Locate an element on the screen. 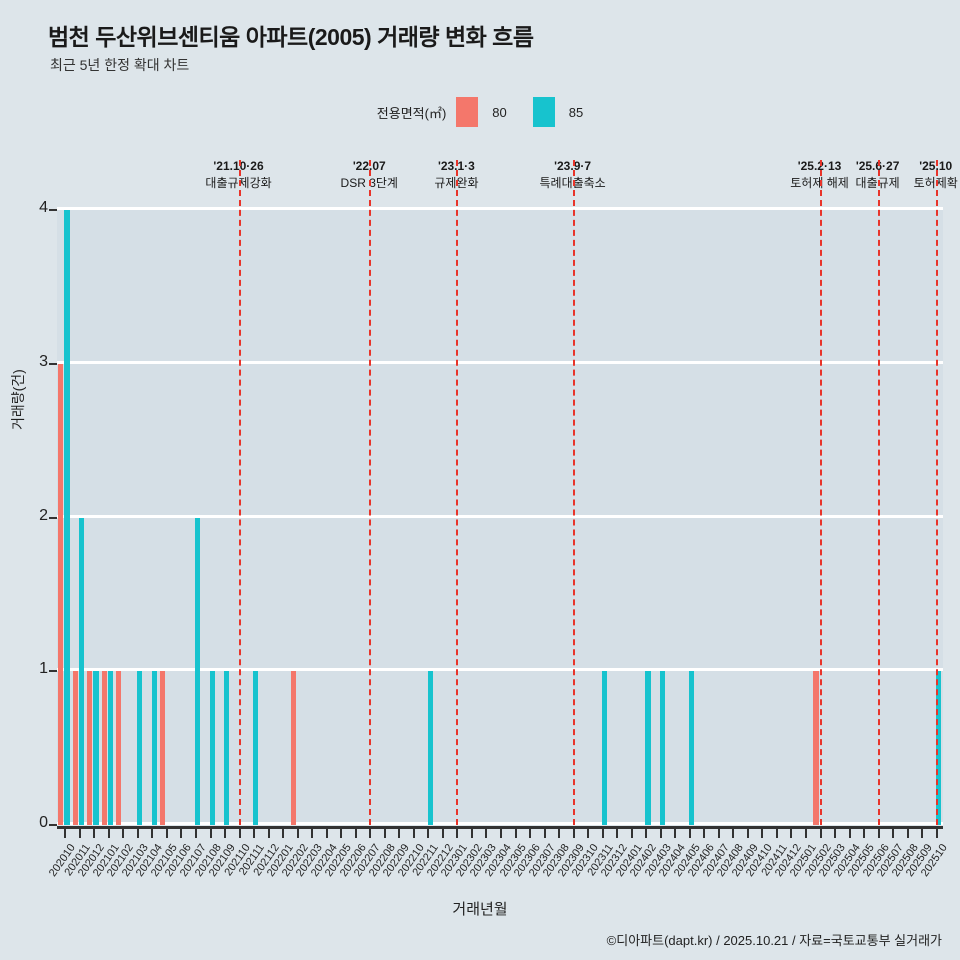  event-annotation-date: '21.10·26 is located at coordinates (238, 166).